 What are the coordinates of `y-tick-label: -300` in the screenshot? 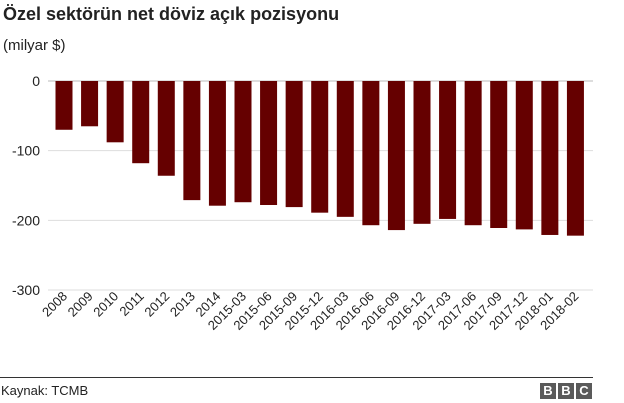 It's located at (26, 290).